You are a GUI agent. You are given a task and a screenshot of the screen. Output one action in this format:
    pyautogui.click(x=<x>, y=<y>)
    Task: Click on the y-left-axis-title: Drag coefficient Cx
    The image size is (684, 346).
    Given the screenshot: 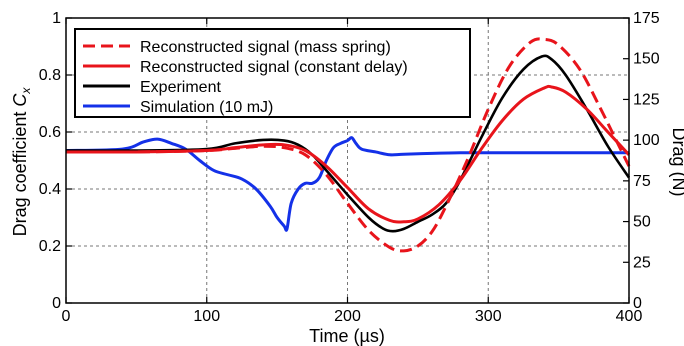 What is the action you would take?
    pyautogui.click(x=21, y=162)
    